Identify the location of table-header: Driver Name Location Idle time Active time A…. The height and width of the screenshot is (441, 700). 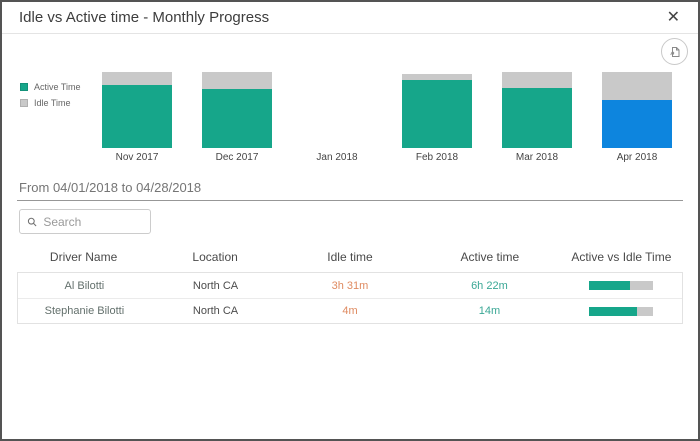
(350, 257).